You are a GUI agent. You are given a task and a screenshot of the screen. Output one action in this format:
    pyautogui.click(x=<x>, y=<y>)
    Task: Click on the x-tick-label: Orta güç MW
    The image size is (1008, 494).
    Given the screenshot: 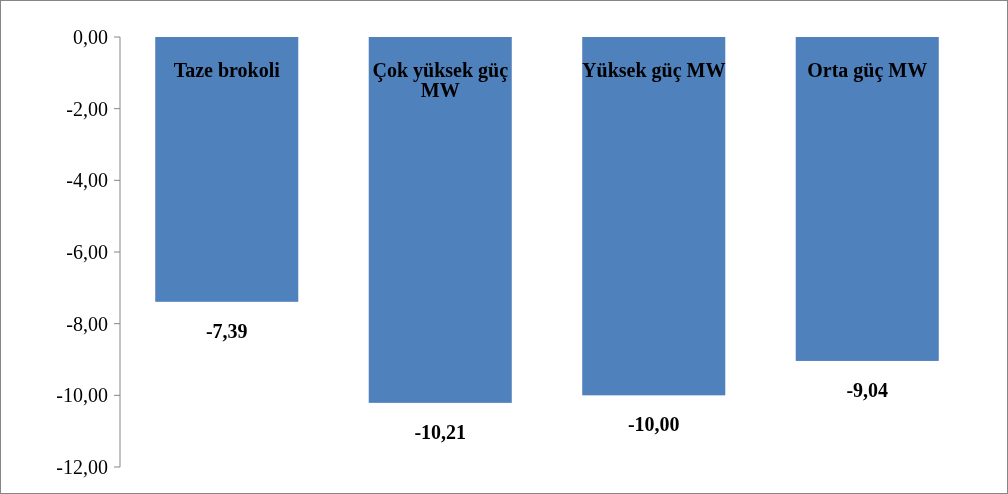 What is the action you would take?
    pyautogui.click(x=867, y=70)
    